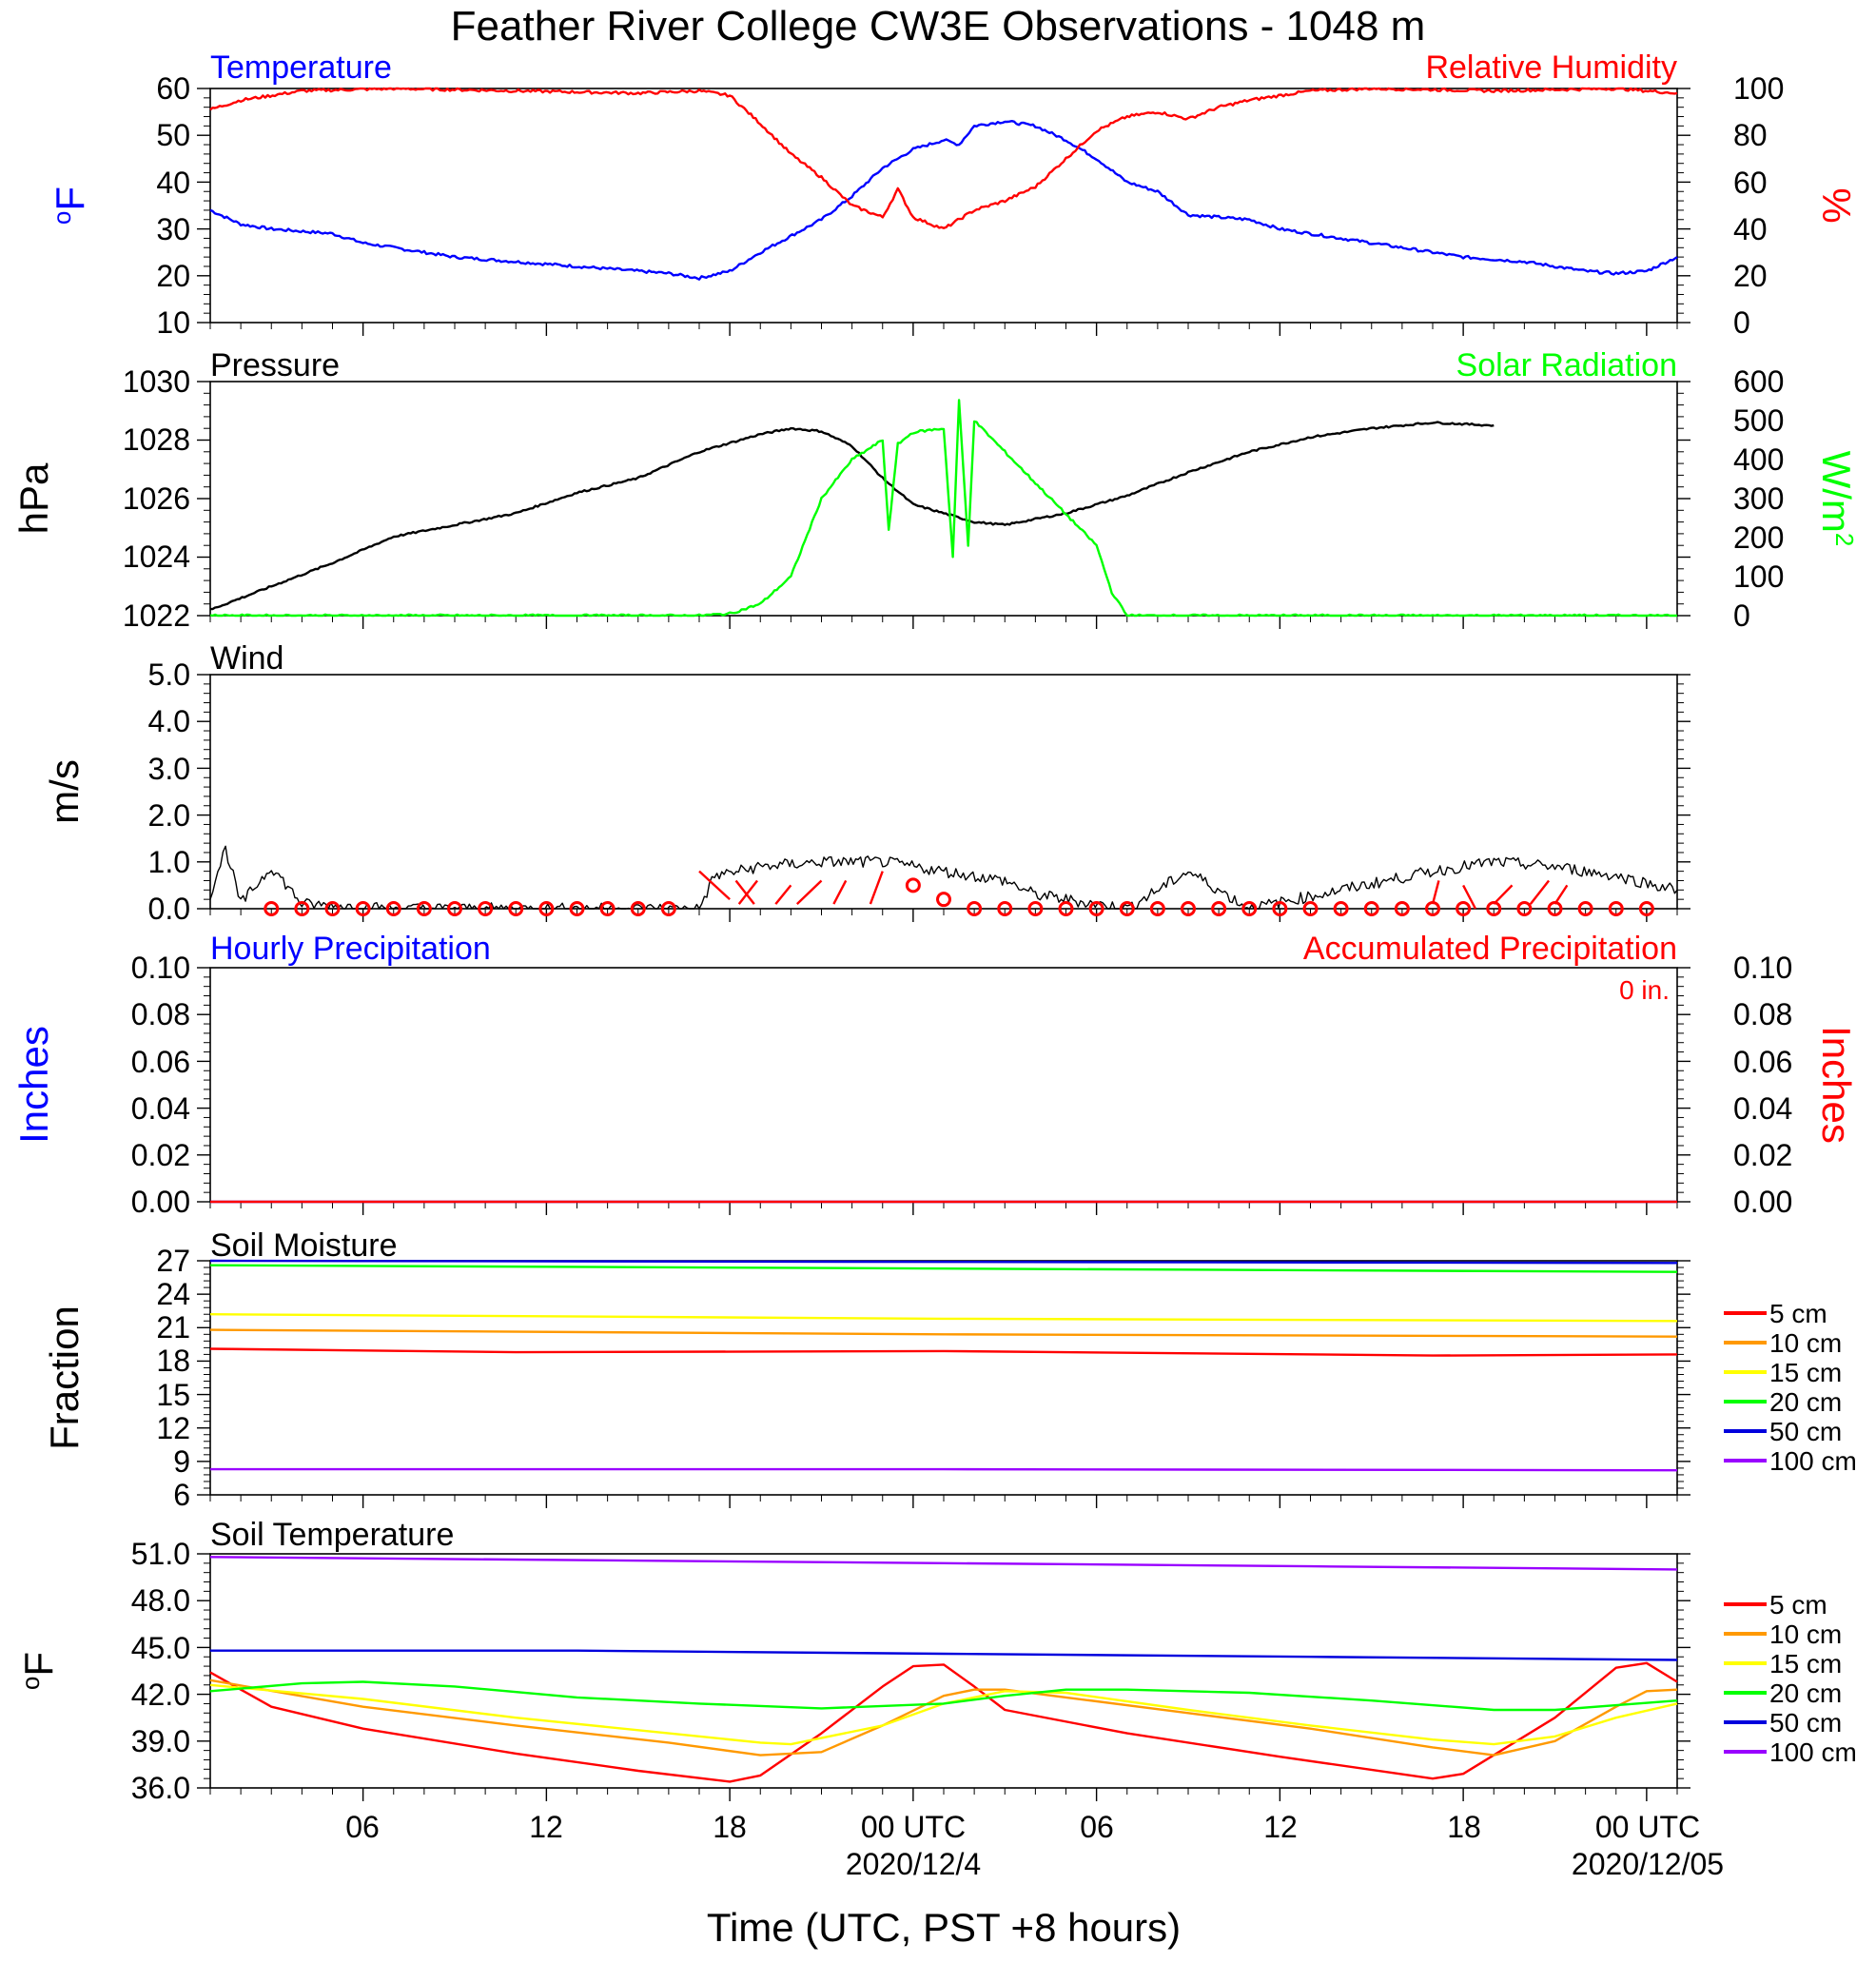 The image size is (1876, 1963). I want to click on series-relative-humidity, so click(943, 158).